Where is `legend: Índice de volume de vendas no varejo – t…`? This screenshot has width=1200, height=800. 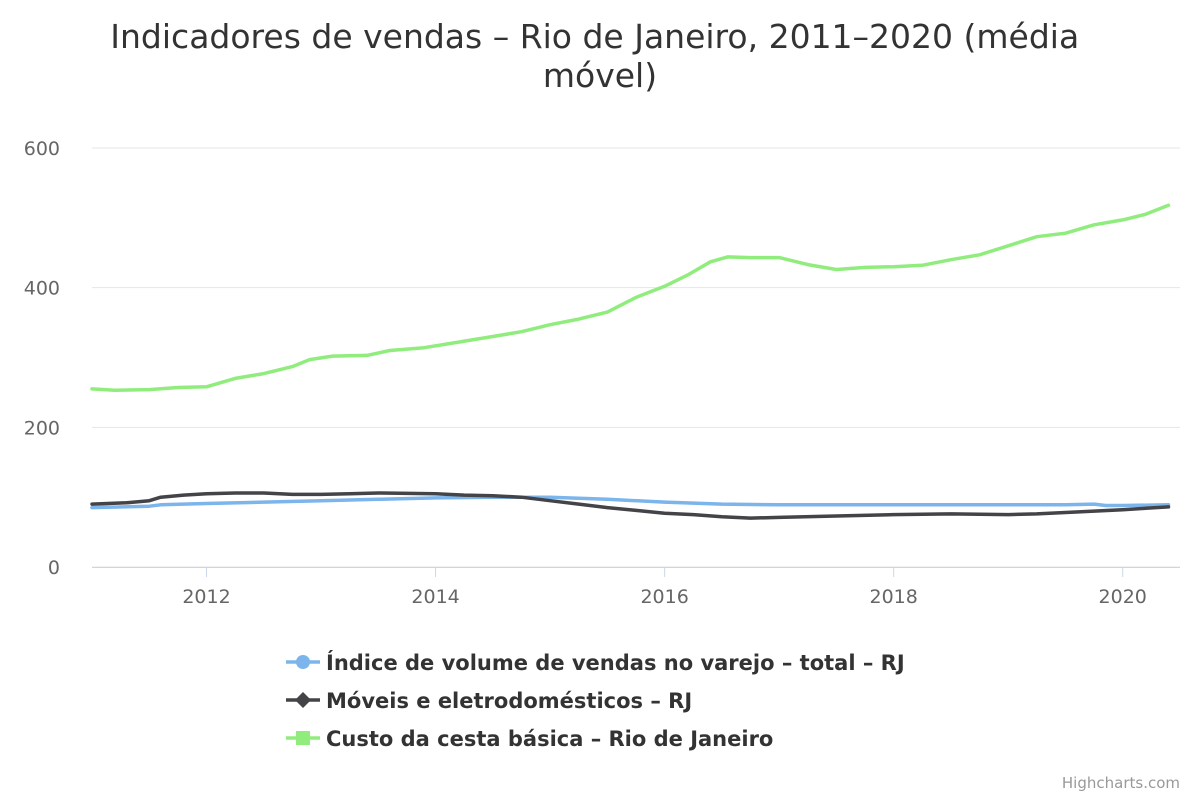 legend: Índice de volume de vendas no varejo – t… is located at coordinates (595, 700).